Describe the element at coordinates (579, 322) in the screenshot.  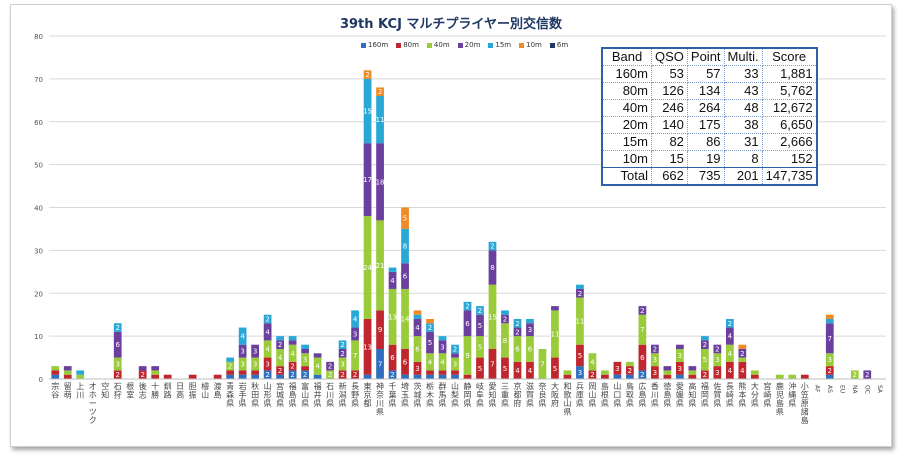
I see `data-label: 11` at that location.